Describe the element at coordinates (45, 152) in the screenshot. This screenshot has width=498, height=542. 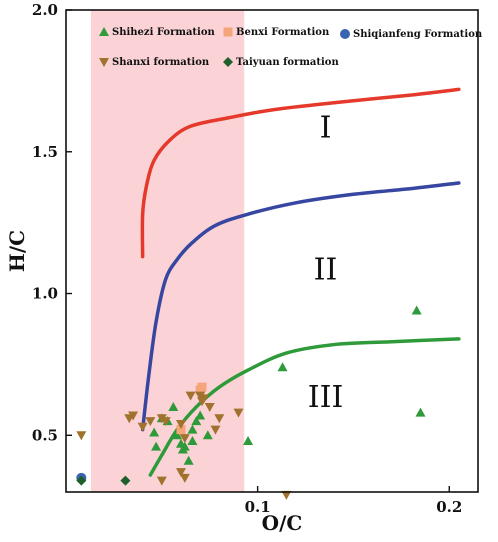
I see `y-tick-label: 1.5` at that location.